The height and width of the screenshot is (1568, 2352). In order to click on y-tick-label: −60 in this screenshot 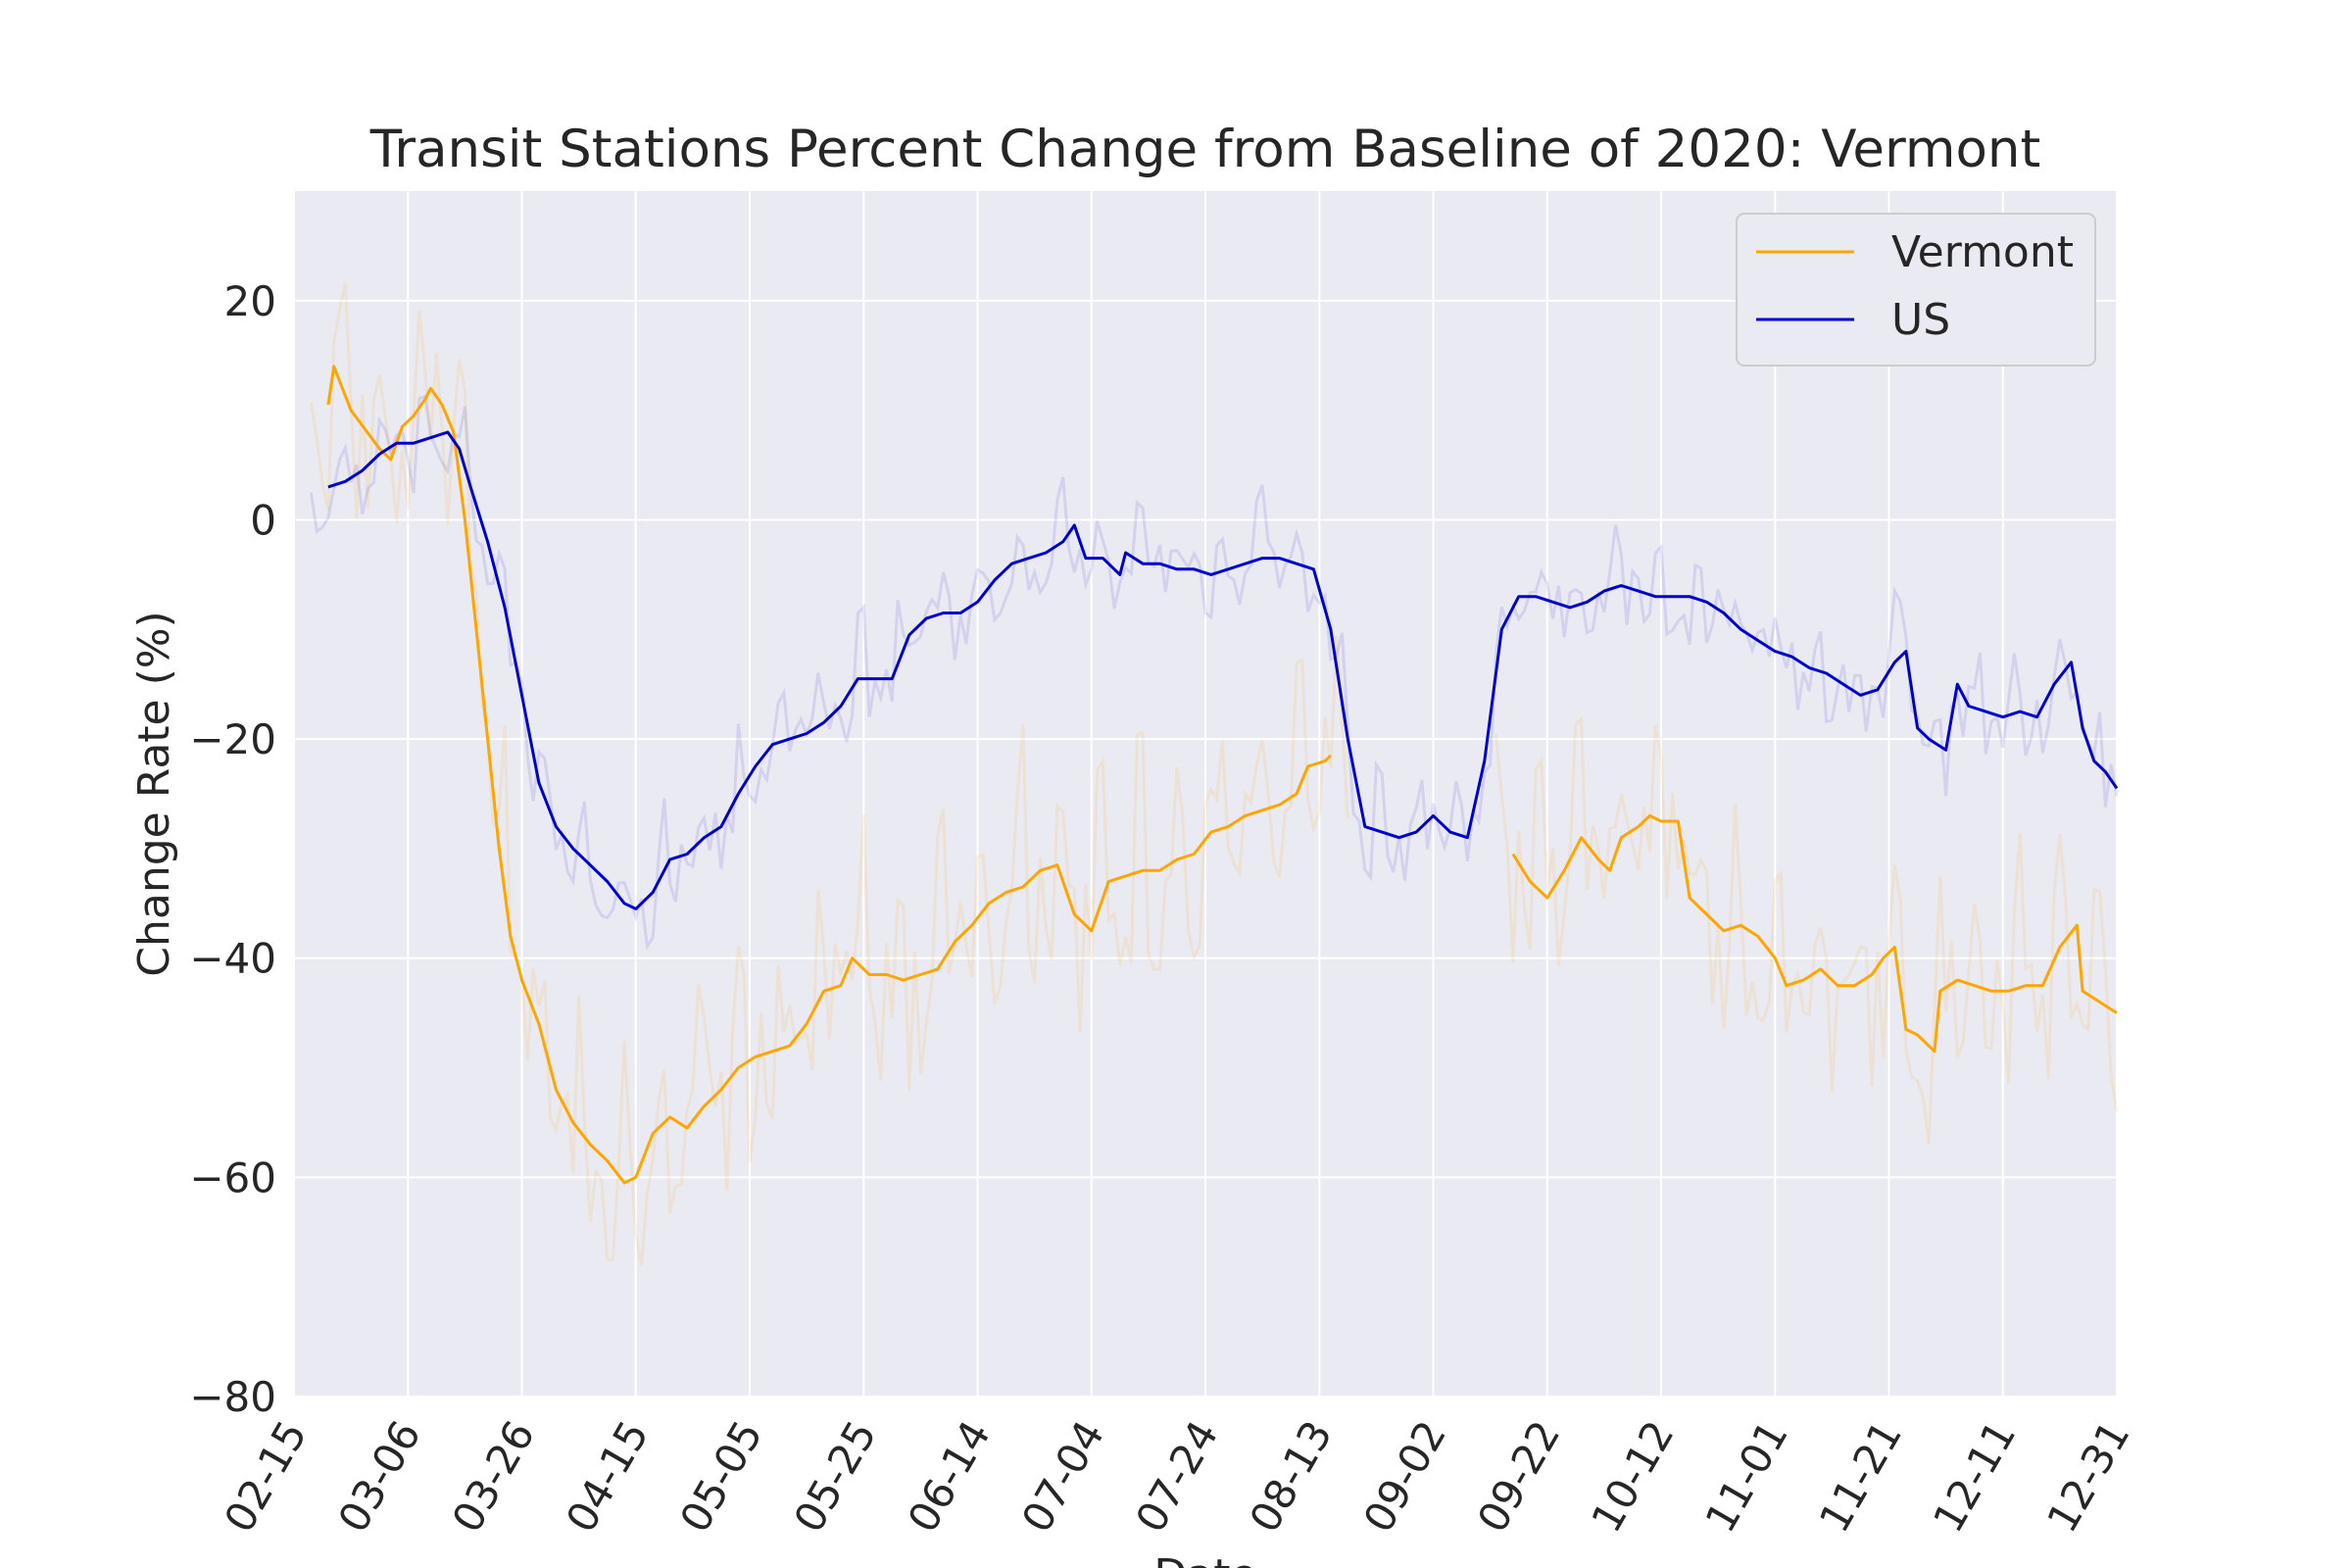, I will do `click(232, 1177)`.